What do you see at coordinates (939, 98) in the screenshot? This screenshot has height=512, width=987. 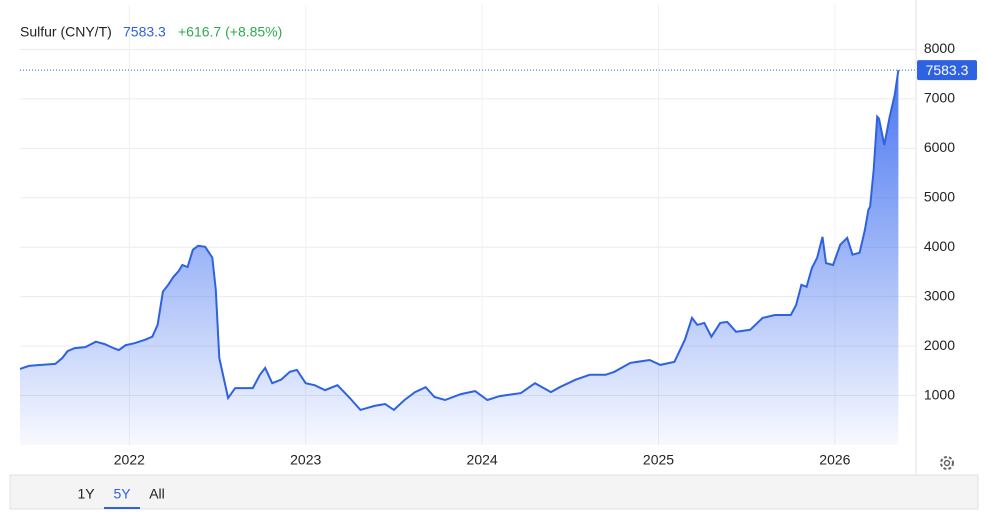 I see `y-tick-label: 7000` at bounding box center [939, 98].